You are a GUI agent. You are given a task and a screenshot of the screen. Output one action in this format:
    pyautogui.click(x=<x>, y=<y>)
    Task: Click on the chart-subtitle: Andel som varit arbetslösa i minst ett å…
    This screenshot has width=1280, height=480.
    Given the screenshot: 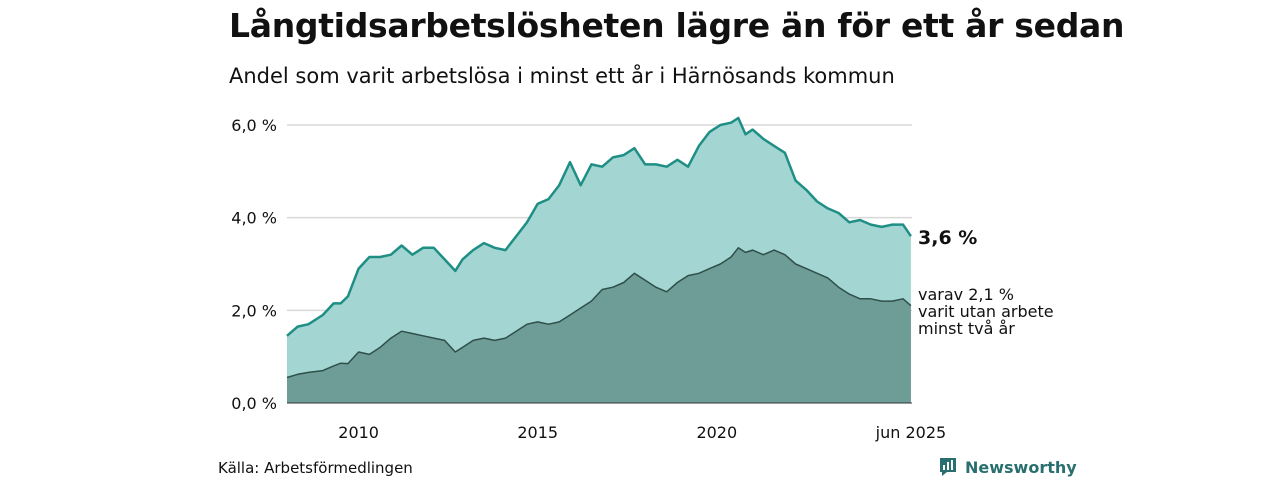 What is the action you would take?
    pyautogui.click(x=562, y=76)
    